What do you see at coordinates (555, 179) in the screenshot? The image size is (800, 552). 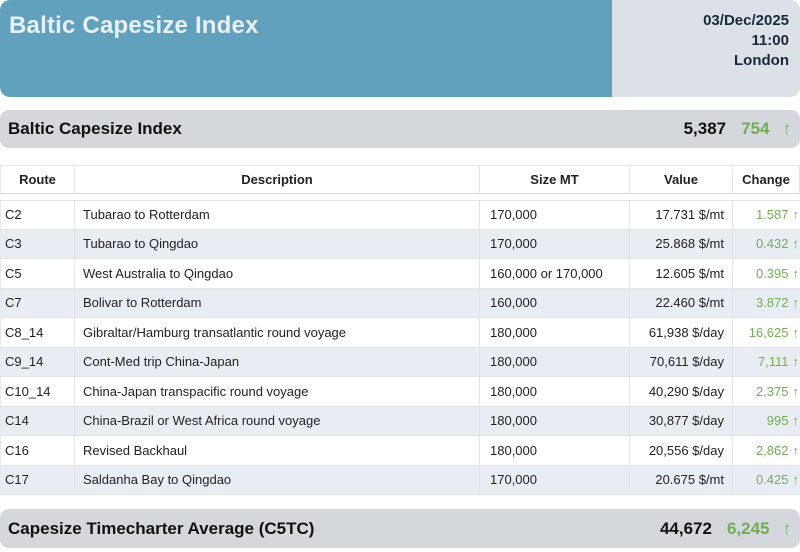 I see `column-header-size-mt: Size MT` at bounding box center [555, 179].